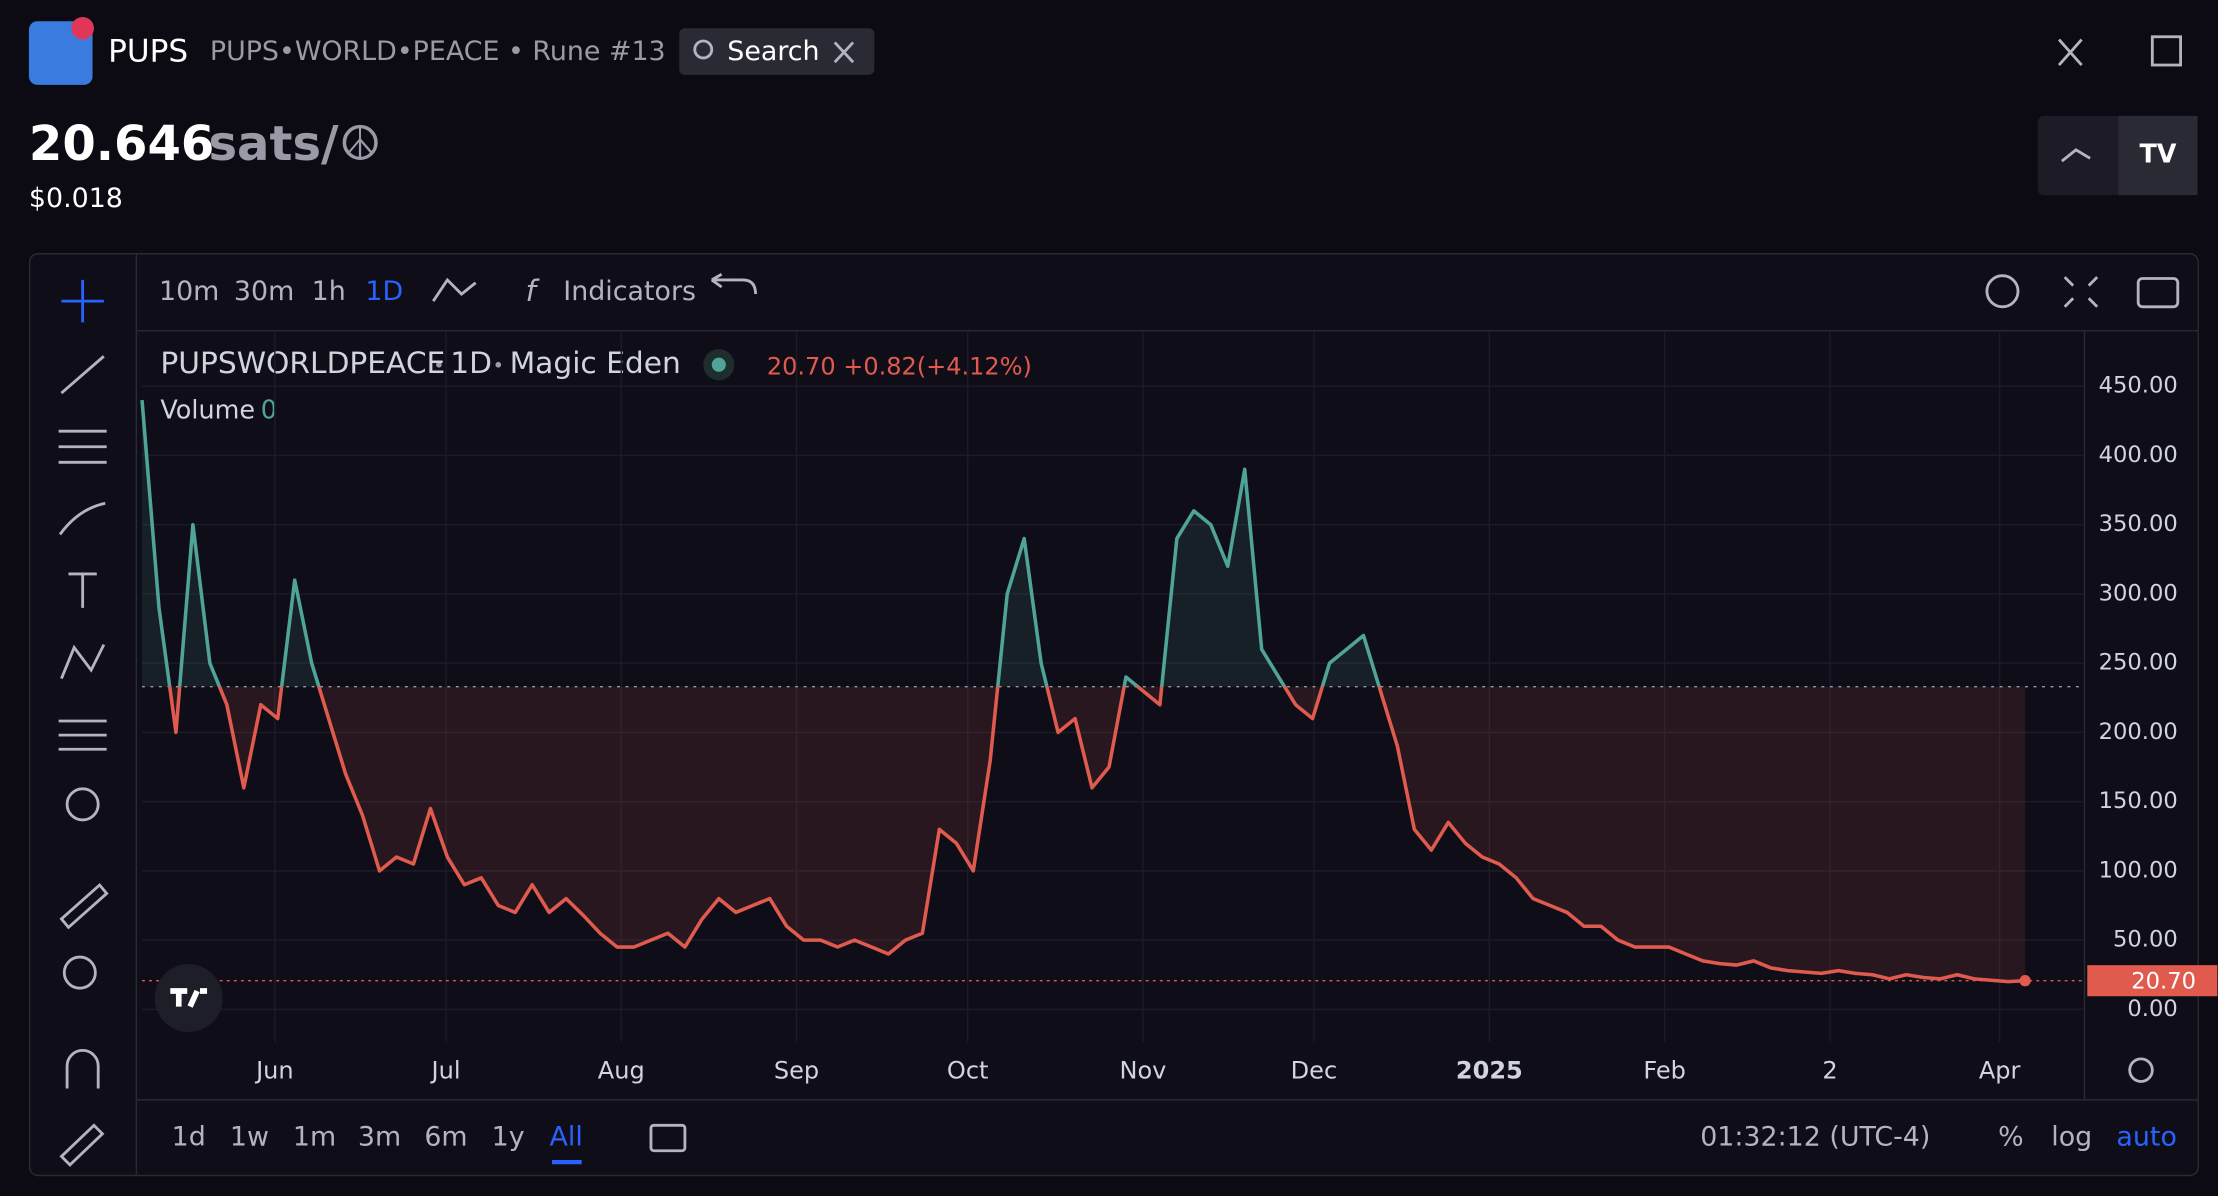 This screenshot has width=2218, height=1196. What do you see at coordinates (274, 1071) in the screenshot?
I see `x-tick-label: Jun` at bounding box center [274, 1071].